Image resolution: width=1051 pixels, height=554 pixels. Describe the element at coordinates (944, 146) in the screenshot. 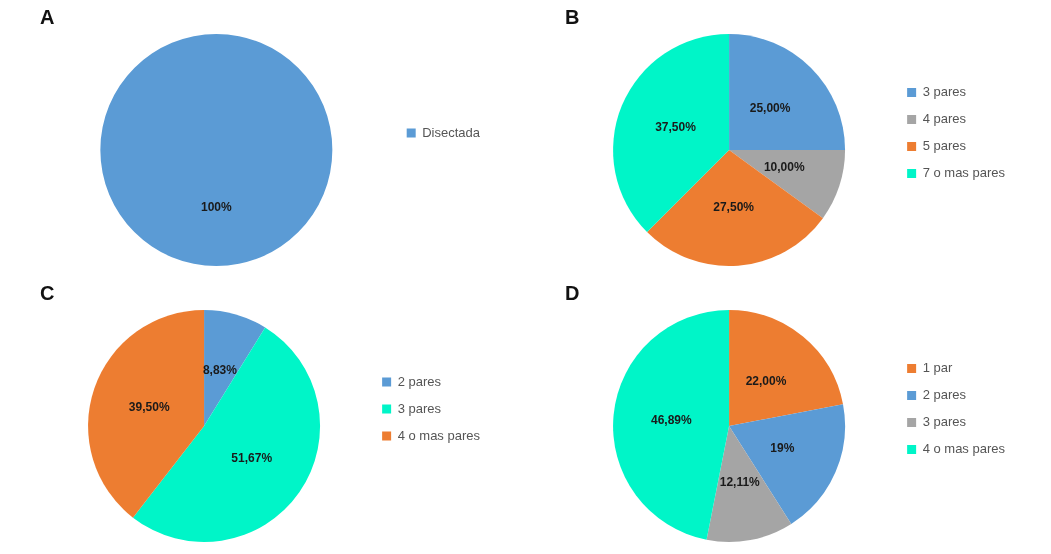

I see `legend-label: 5 pares` at that location.